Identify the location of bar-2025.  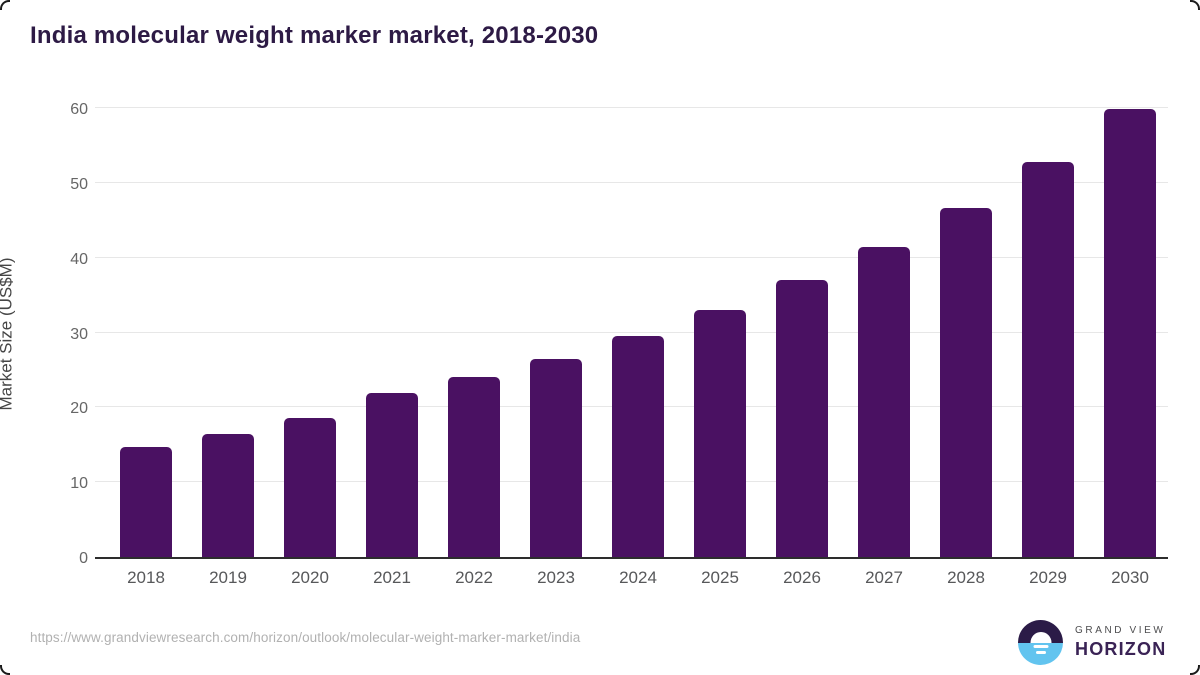
(720, 433).